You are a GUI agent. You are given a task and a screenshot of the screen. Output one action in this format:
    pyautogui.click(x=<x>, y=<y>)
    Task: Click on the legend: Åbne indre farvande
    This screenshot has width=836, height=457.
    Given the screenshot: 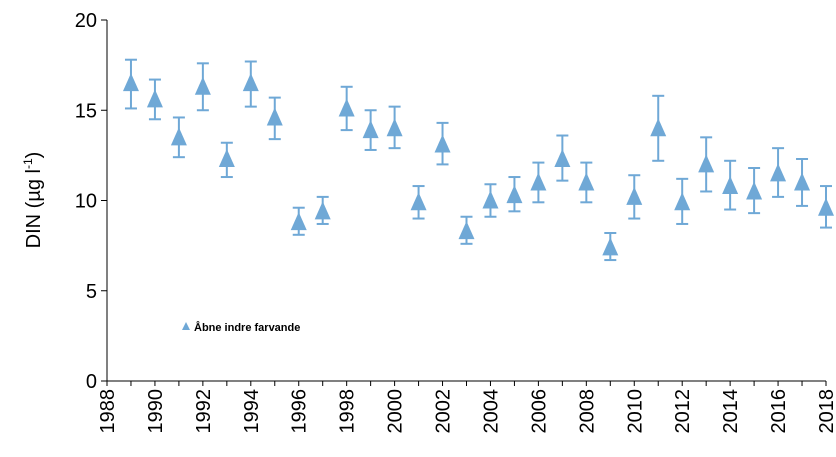 What is the action you would take?
    pyautogui.click(x=241, y=327)
    